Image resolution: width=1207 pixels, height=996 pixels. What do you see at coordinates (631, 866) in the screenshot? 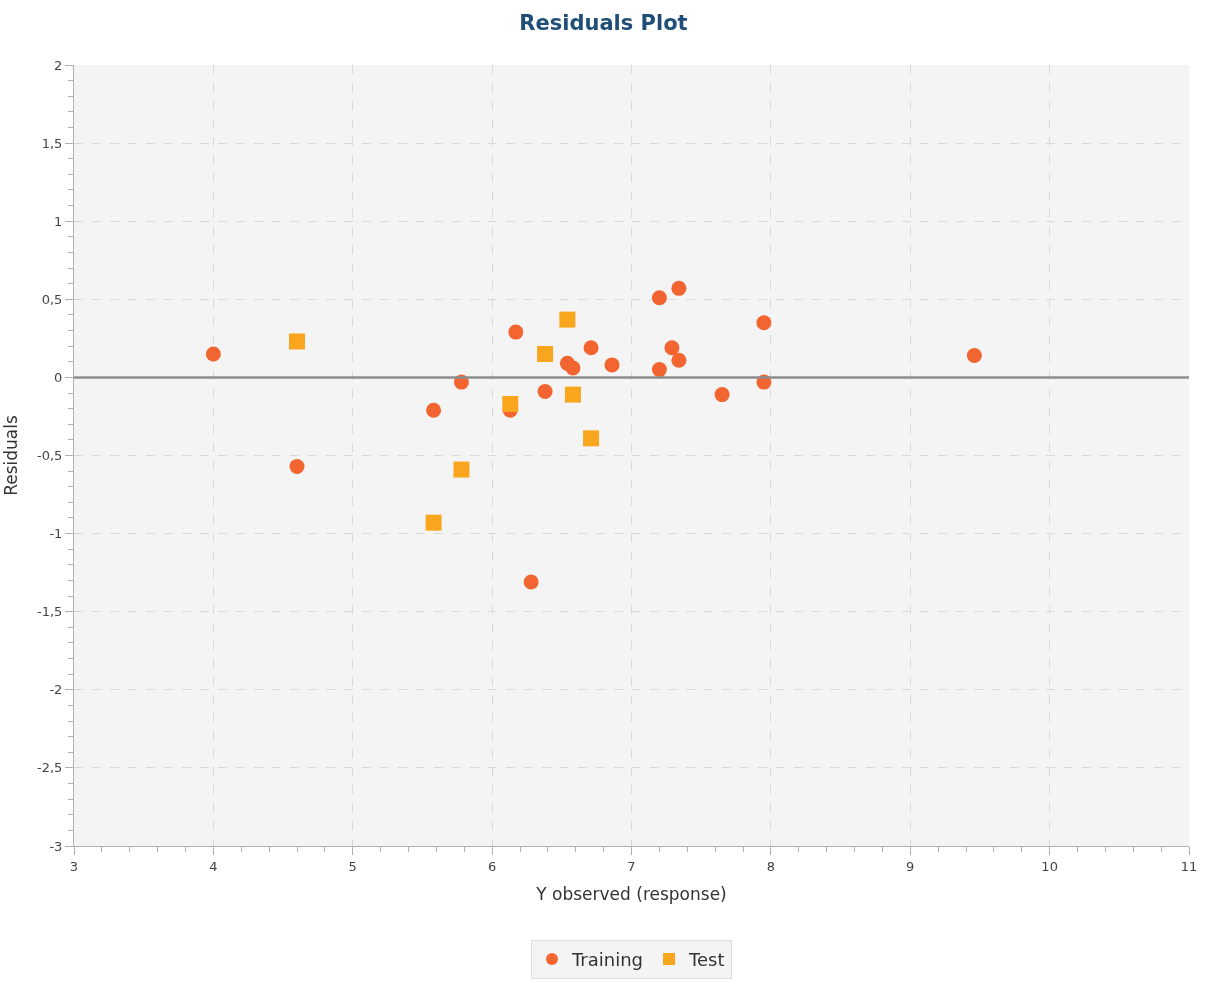
I see `x-tick-label: 7` at bounding box center [631, 866].